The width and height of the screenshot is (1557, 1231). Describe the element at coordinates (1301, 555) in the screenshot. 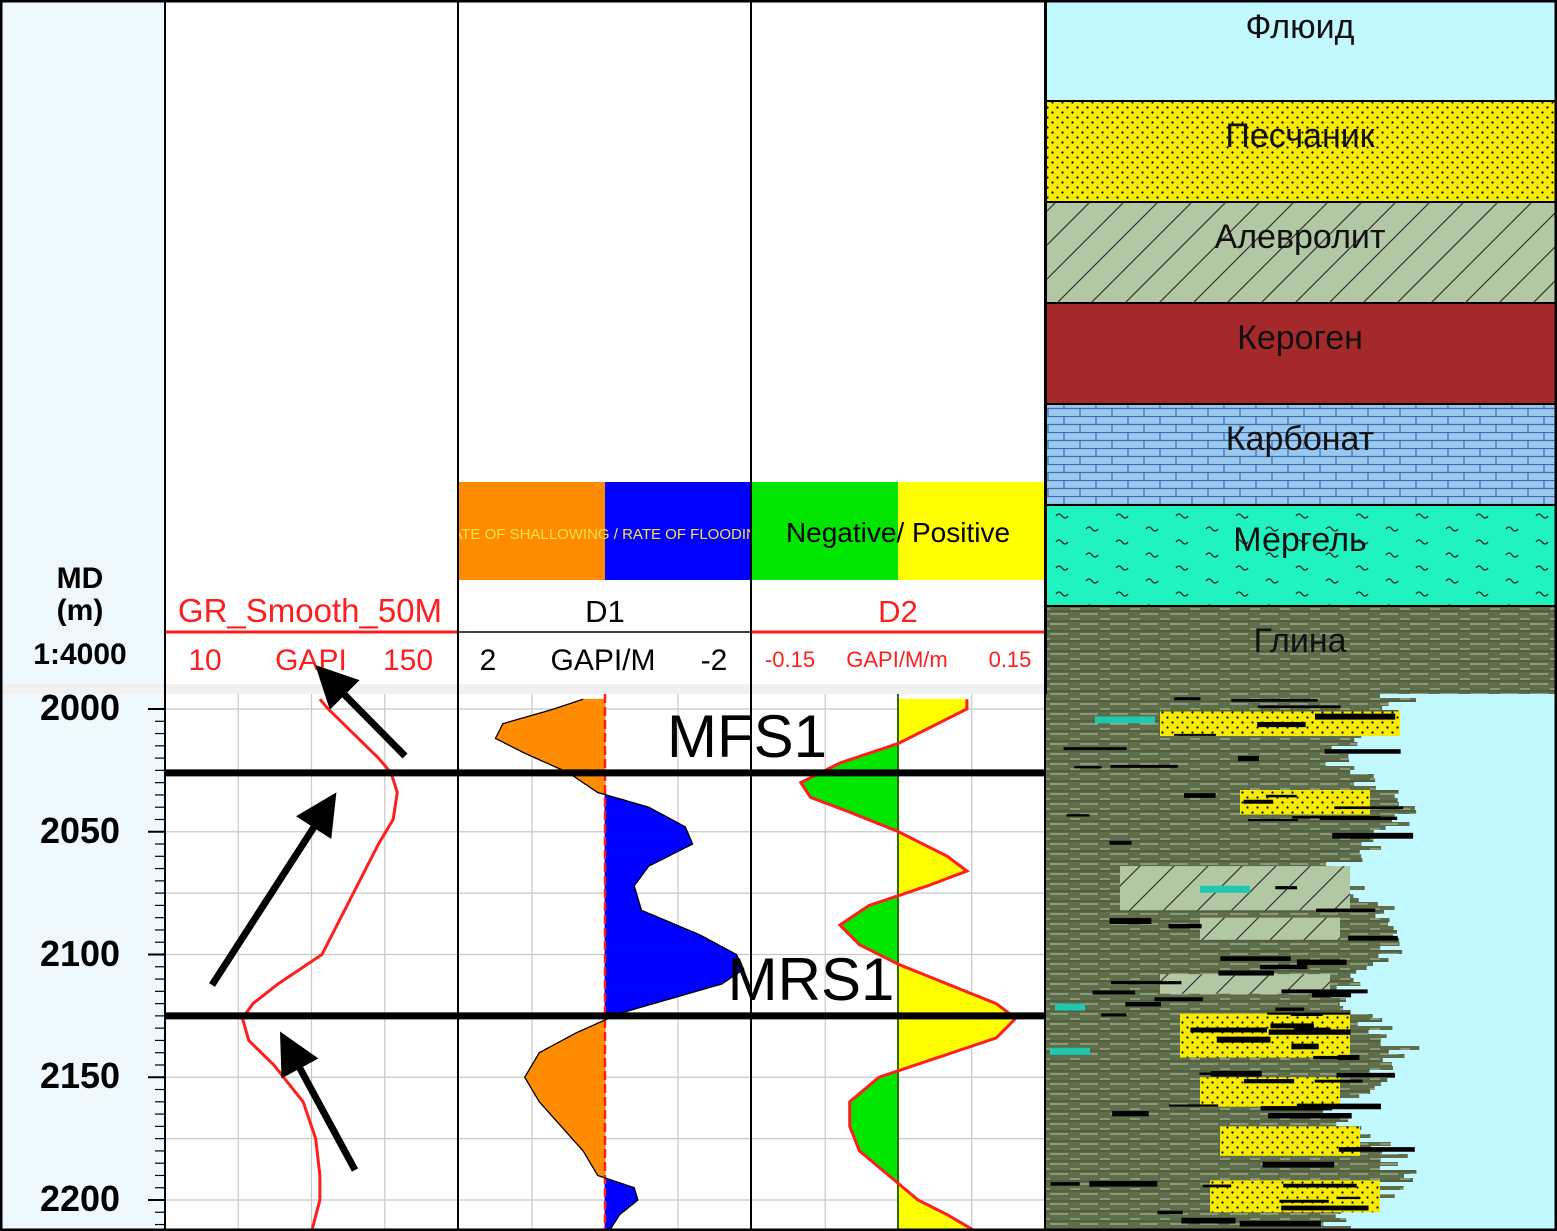

I see `legend-swatch-marl` at that location.